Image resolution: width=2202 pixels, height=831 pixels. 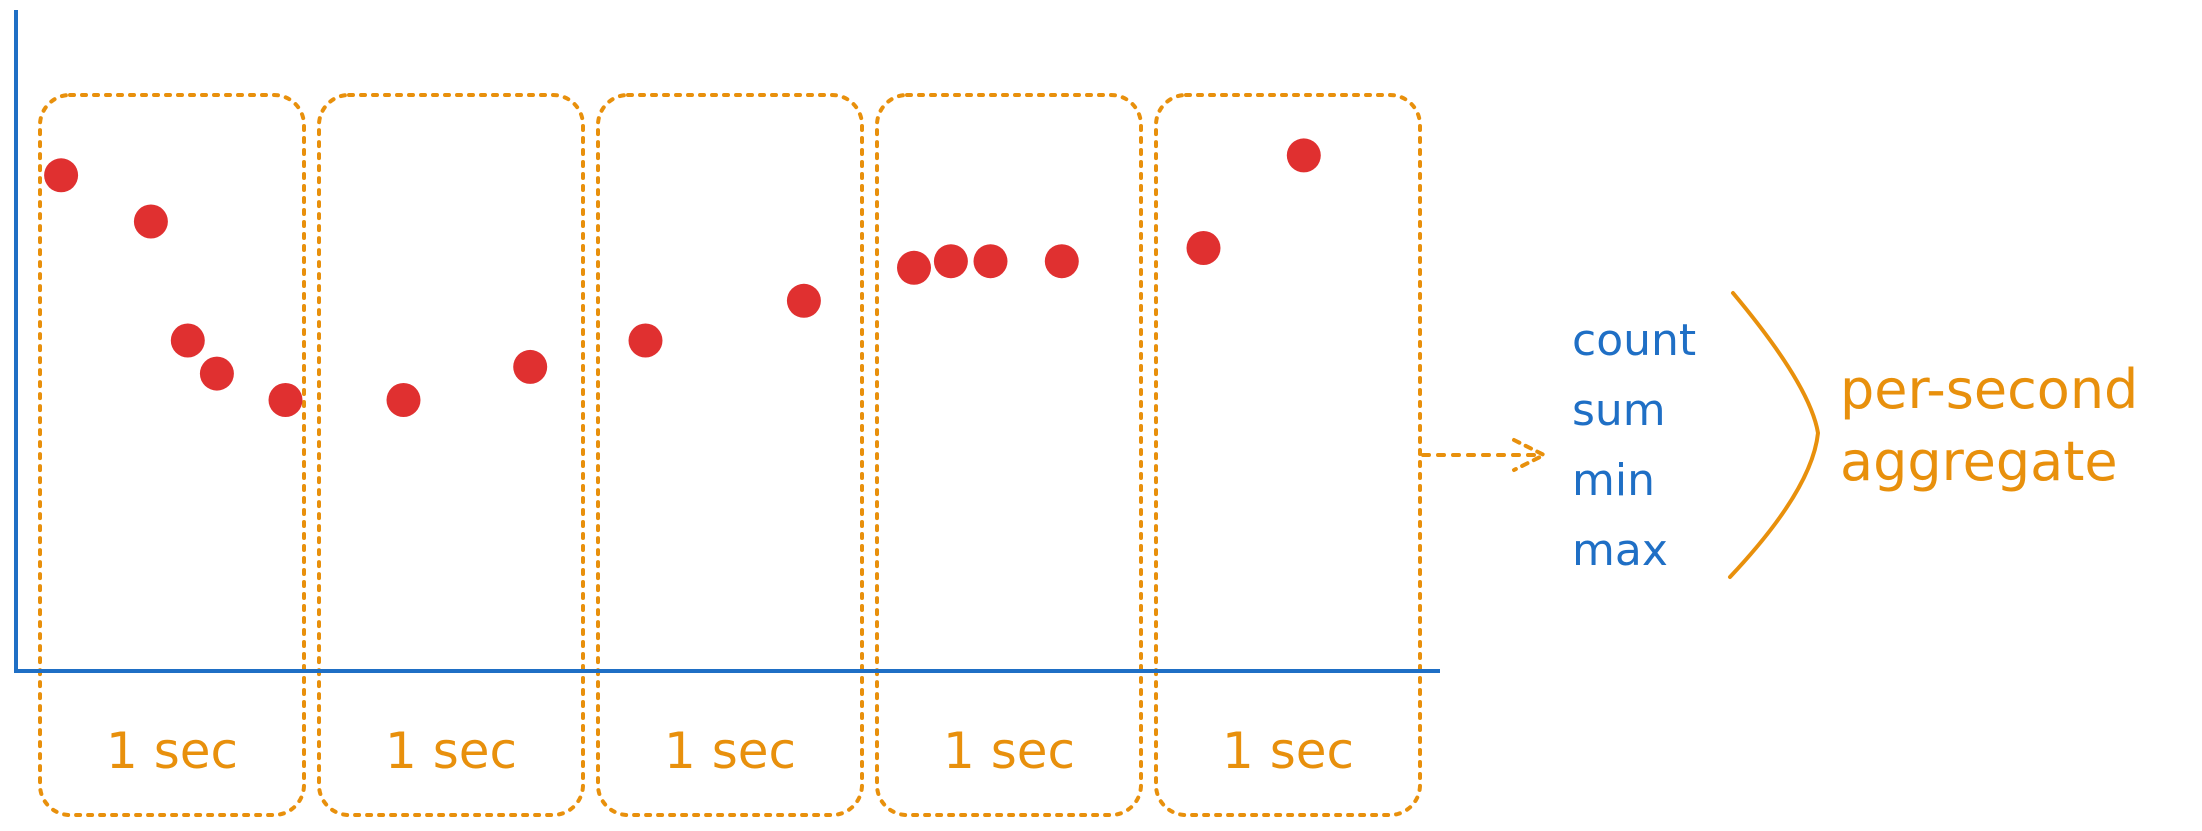 What do you see at coordinates (1979, 461) in the screenshot?
I see `result-line-2: aggregate` at bounding box center [1979, 461].